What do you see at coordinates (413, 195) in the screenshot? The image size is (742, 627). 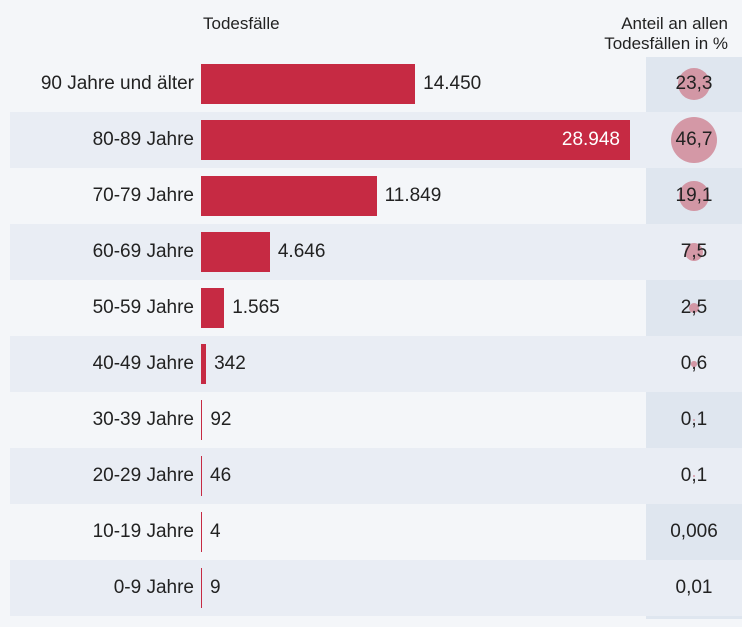 I see `value-label: 11.849` at bounding box center [413, 195].